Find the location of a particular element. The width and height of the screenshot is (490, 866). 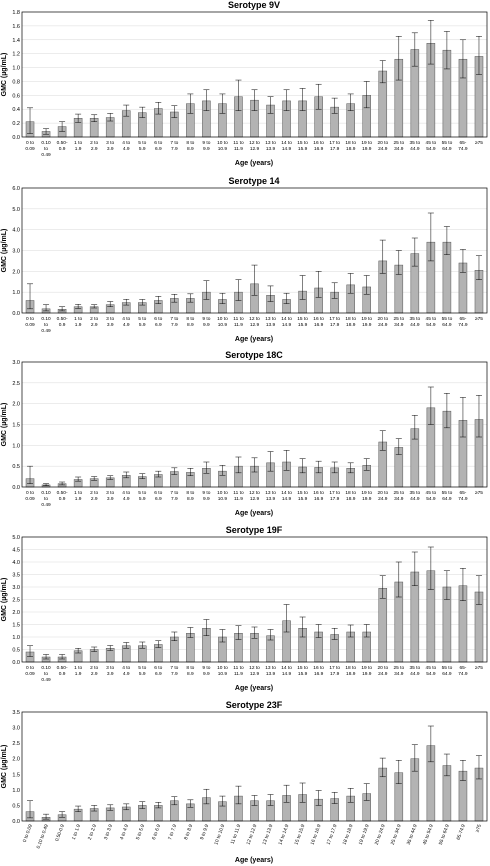

x-tick-label: 11 to is located at coordinates (238, 493).